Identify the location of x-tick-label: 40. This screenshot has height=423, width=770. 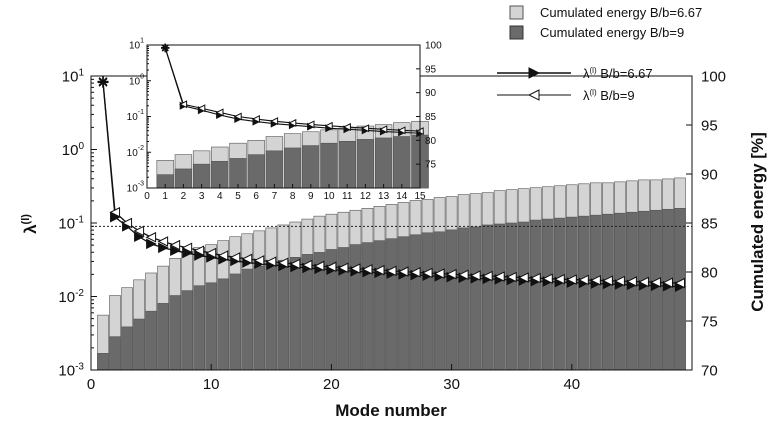
(571, 384).